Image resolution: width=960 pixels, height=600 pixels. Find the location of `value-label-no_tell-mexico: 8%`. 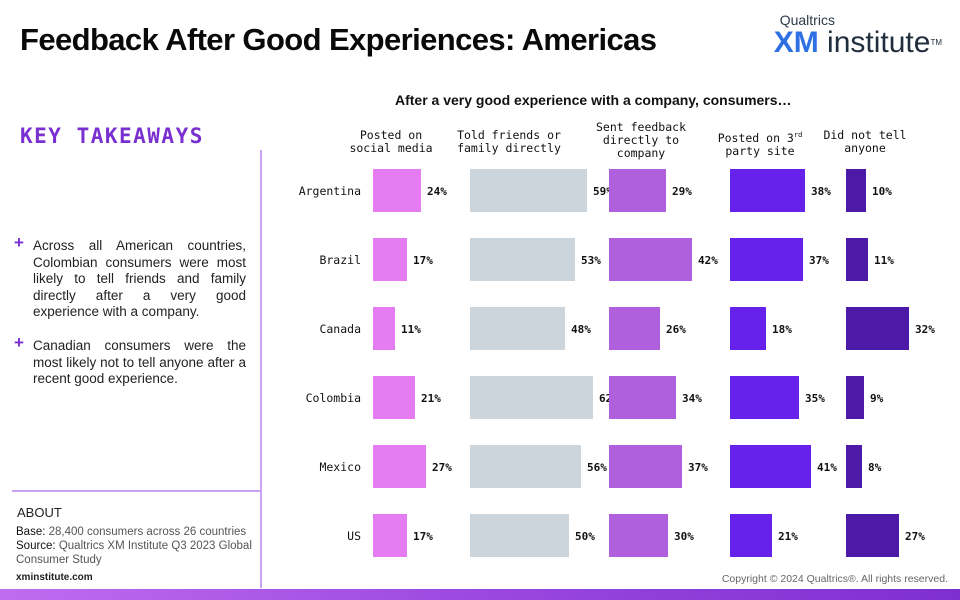

value-label-no_tell-mexico: 8% is located at coordinates (875, 467).